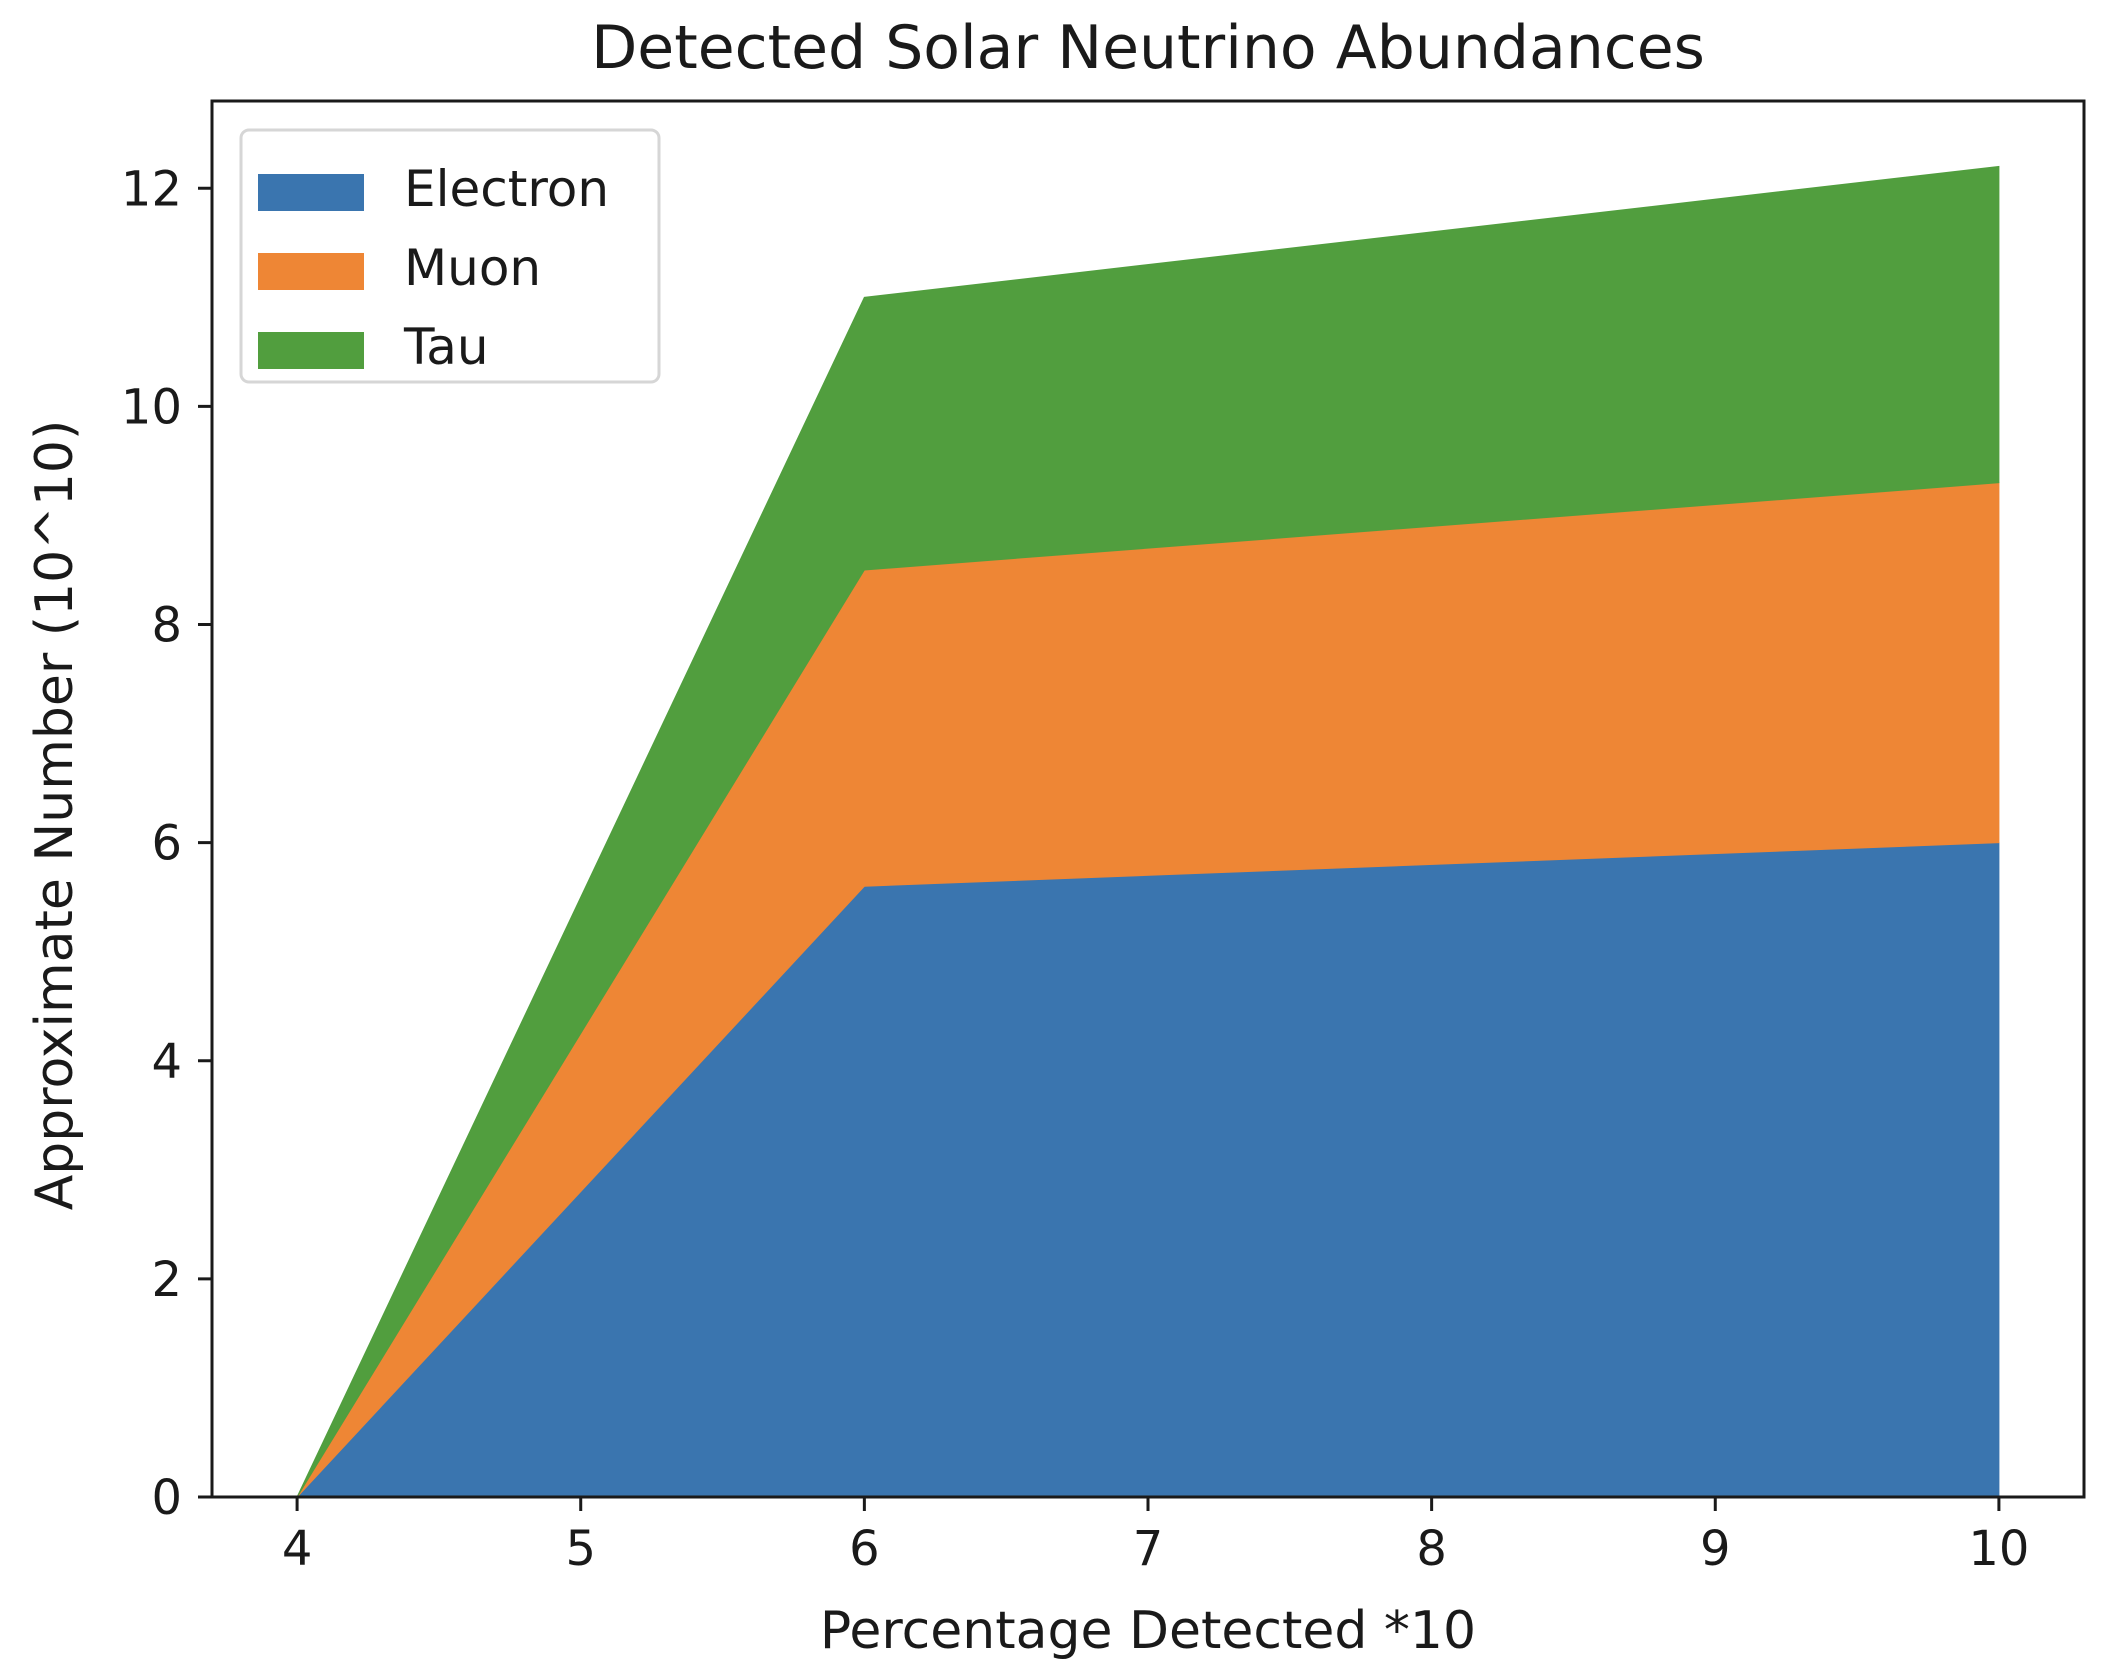 The height and width of the screenshot is (1665, 2104). Describe the element at coordinates (166, 1498) in the screenshot. I see `y-tick-label: 0` at that location.